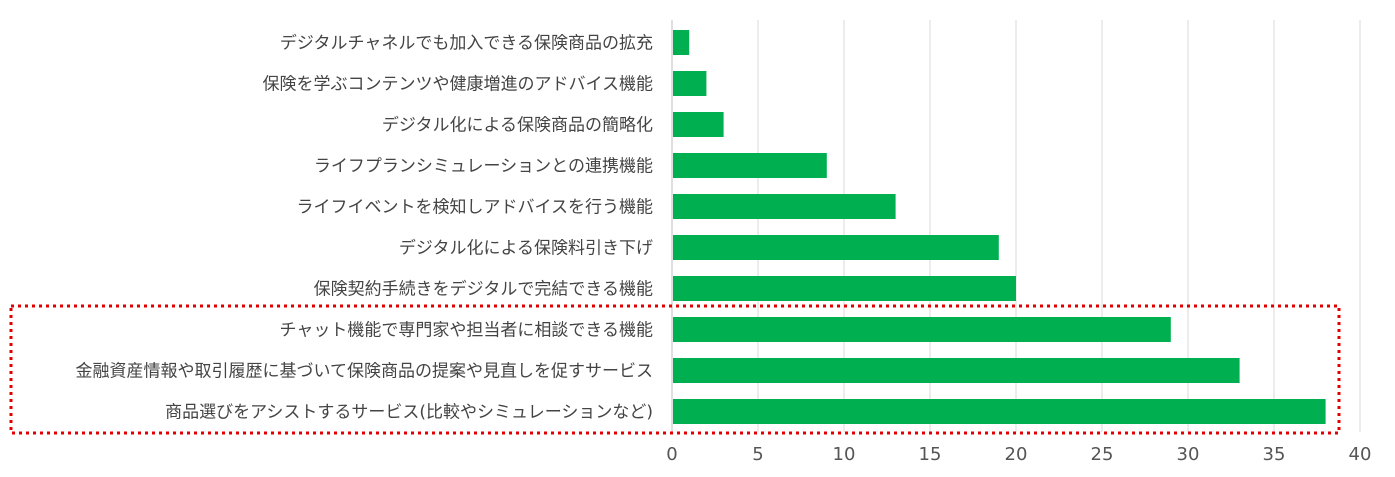  Describe the element at coordinates (475, 208) in the screenshot. I see `category-label: ライフイベントを検知しアドバイスを行う機能` at that location.